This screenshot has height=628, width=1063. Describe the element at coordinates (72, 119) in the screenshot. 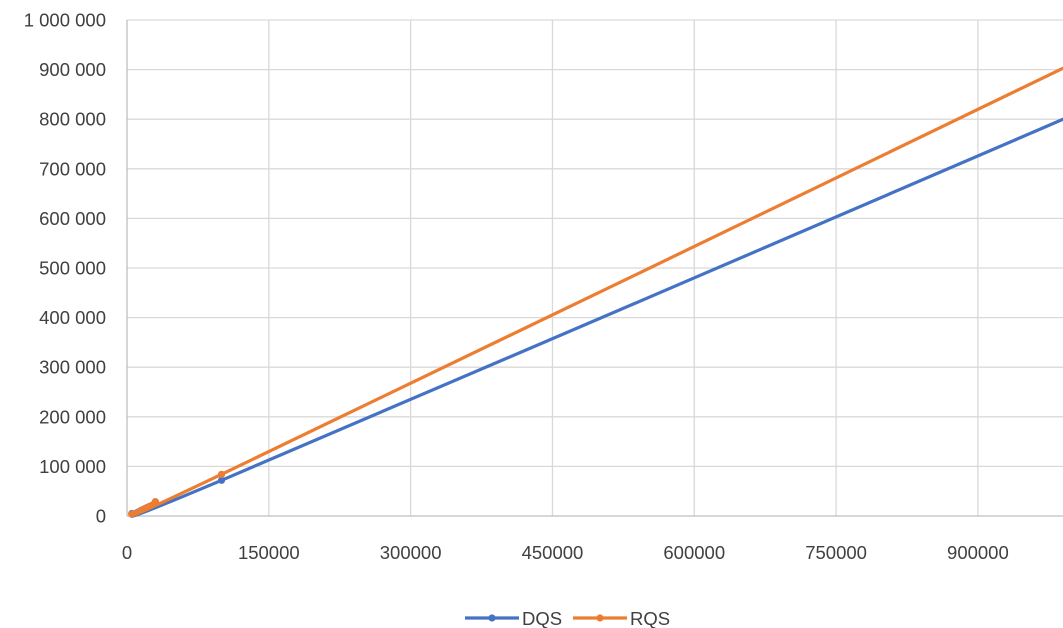

I see `y-tick-label: 800 000` at that location.